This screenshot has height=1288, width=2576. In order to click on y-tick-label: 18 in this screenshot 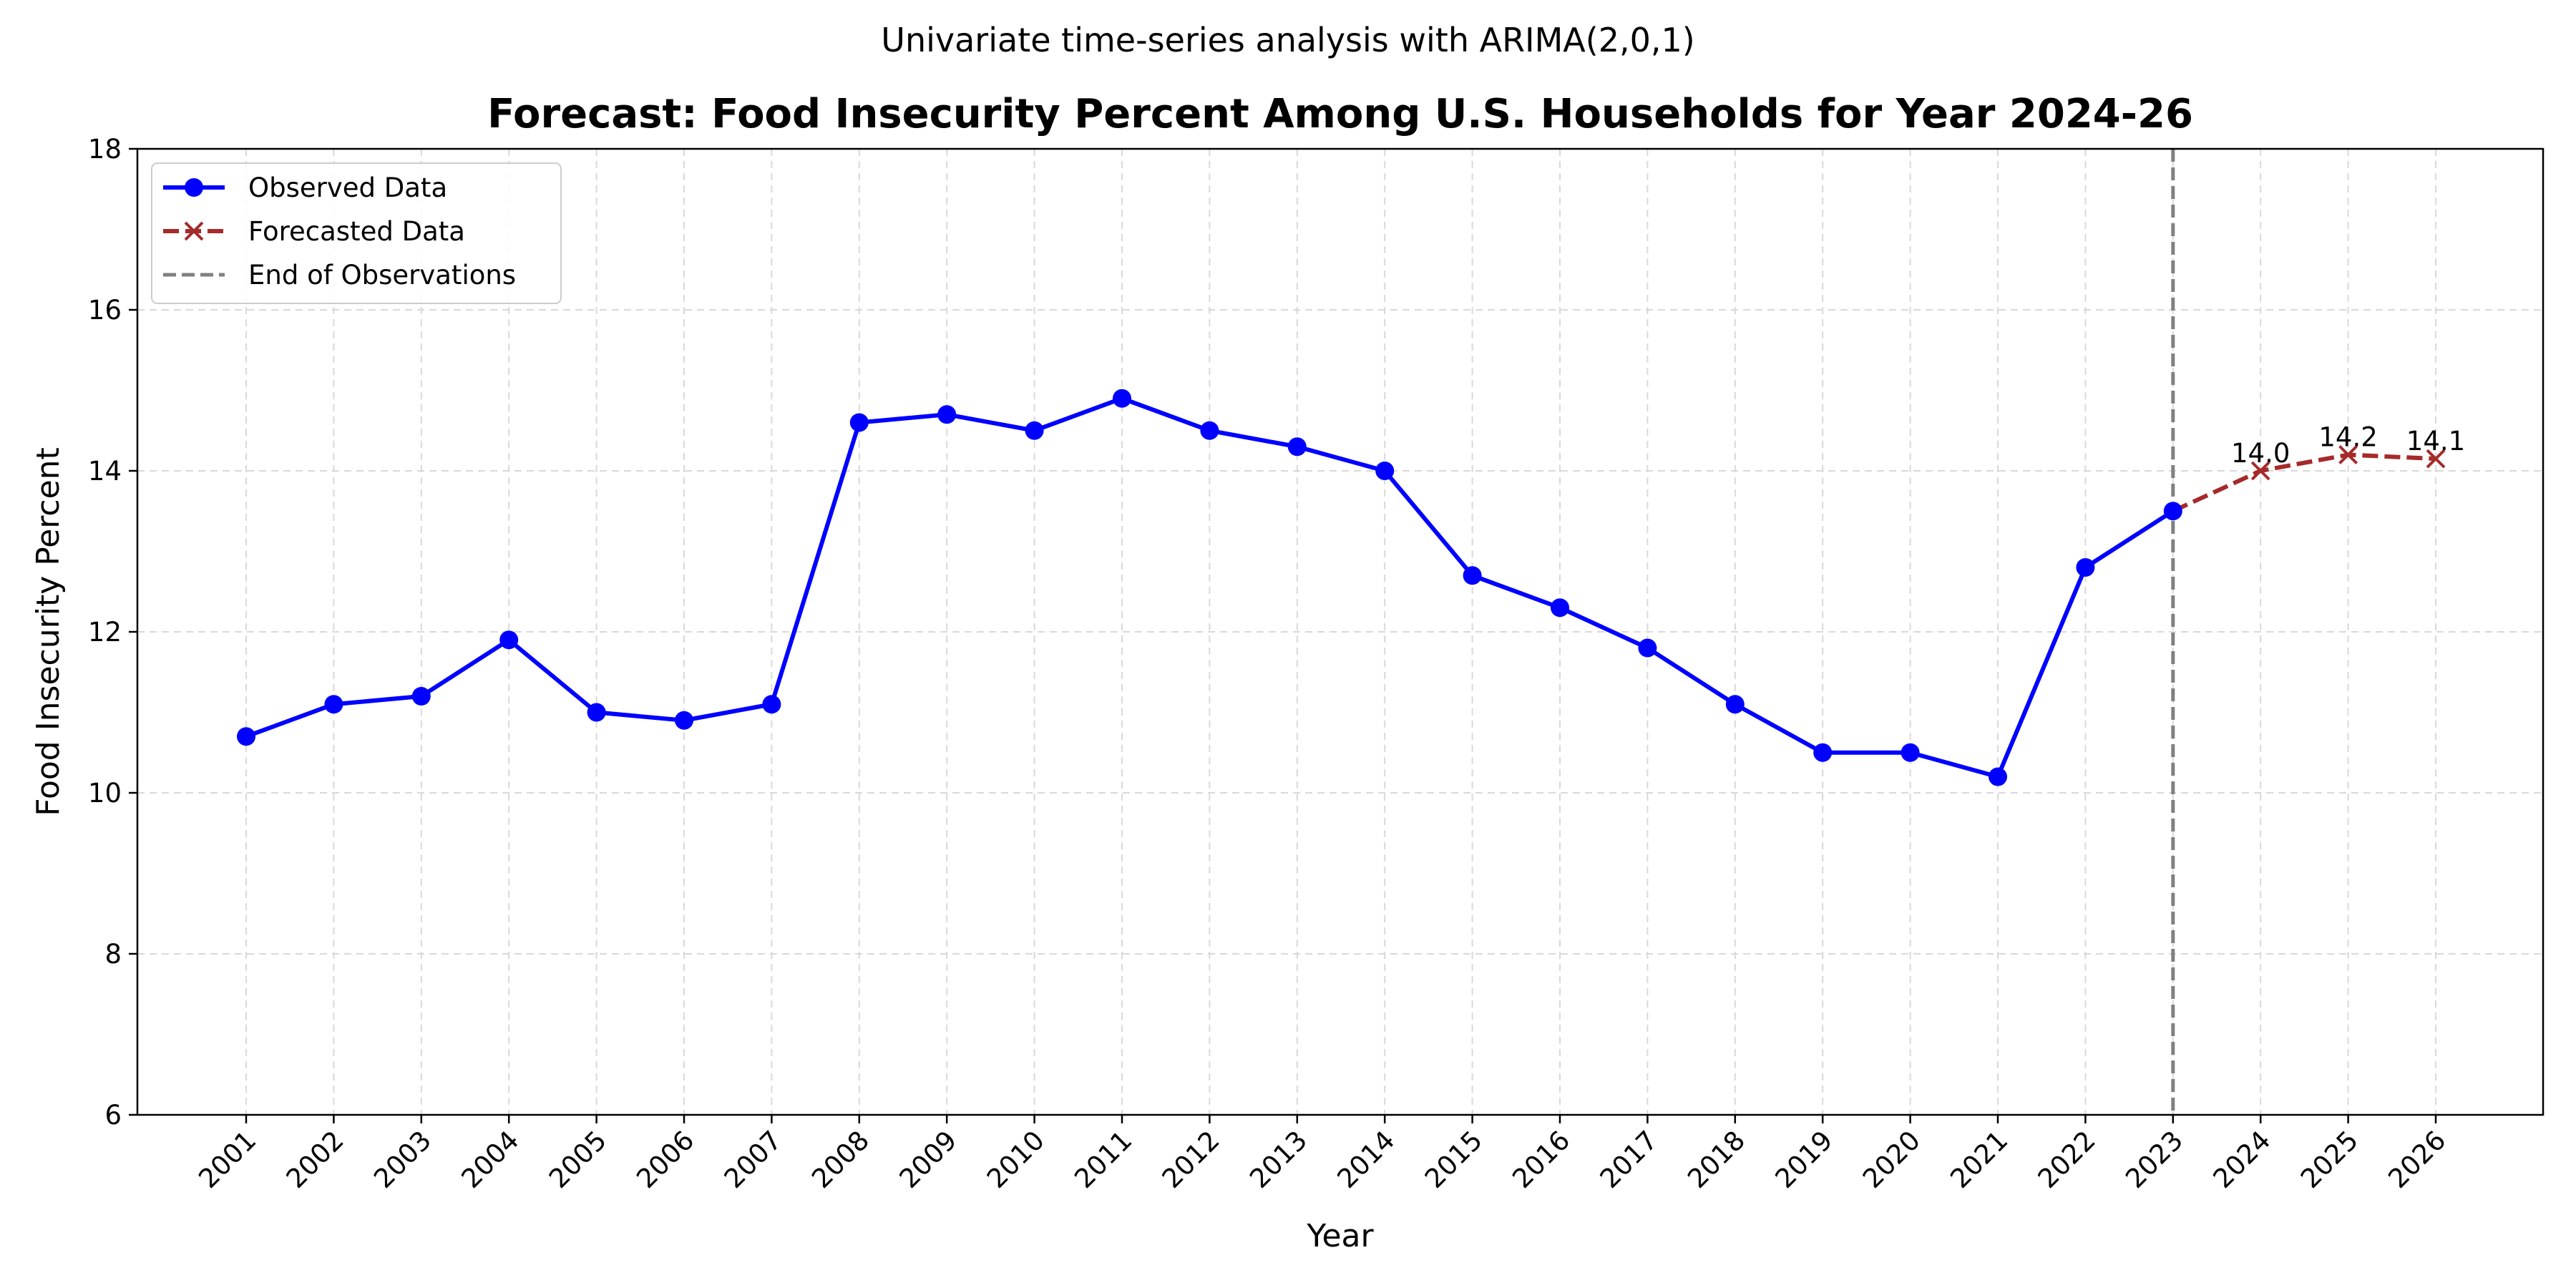, I will do `click(105, 149)`.